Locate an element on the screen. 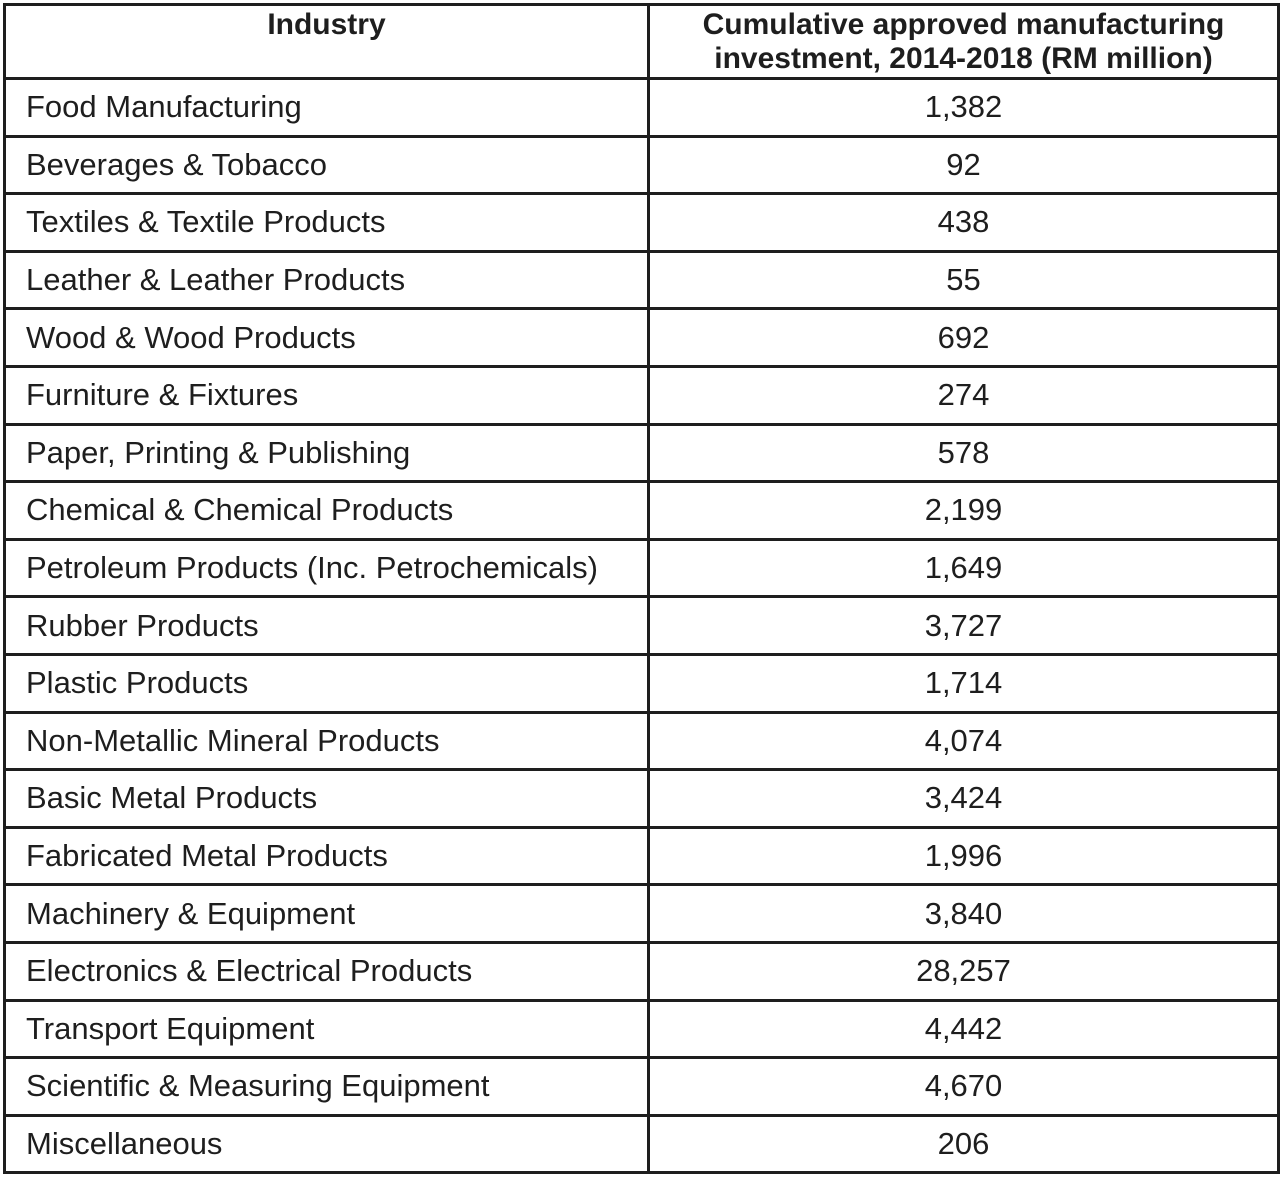  table-row: Rubber Products 3,727 is located at coordinates (641, 625).